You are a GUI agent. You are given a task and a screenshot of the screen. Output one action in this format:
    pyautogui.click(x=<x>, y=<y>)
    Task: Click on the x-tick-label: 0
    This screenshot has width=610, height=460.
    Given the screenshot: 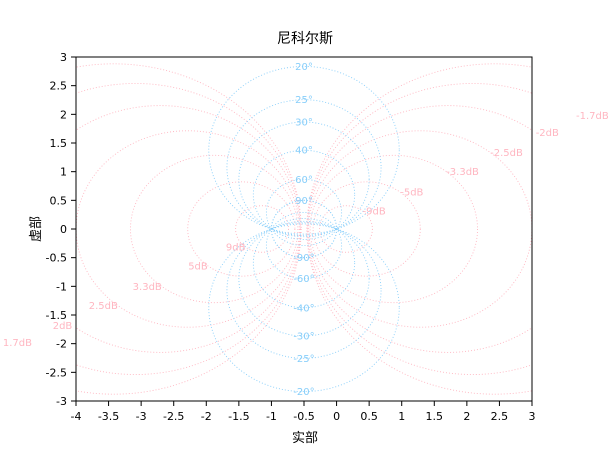 What is the action you would take?
    pyautogui.click(x=336, y=416)
    